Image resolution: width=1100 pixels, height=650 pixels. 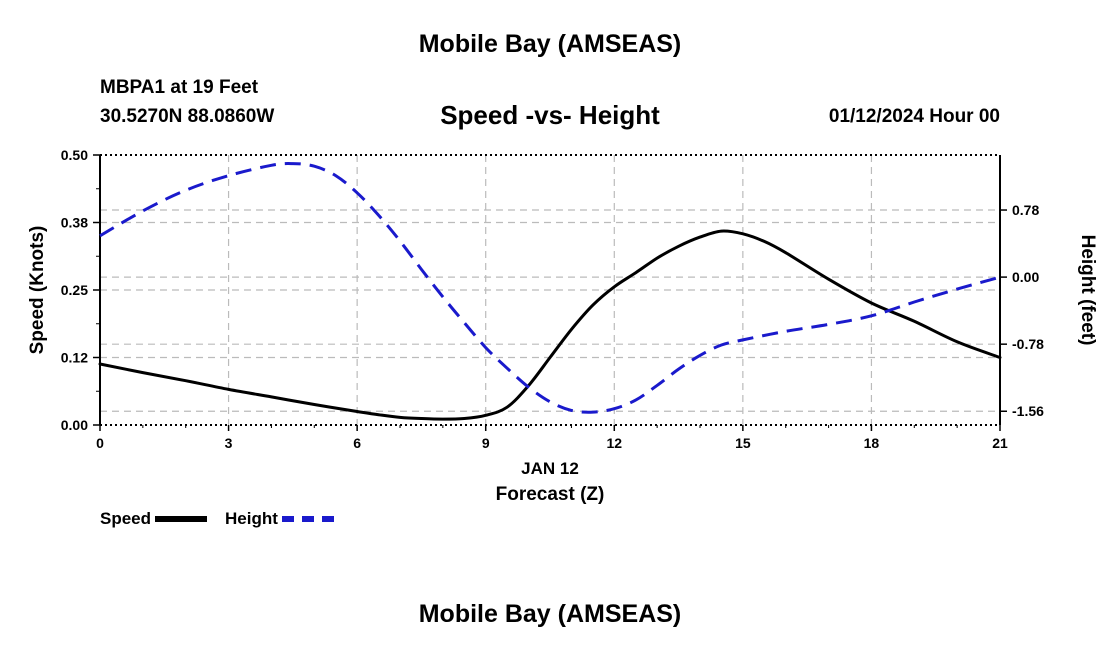 I want to click on x-tick-label: 3, so click(x=229, y=443).